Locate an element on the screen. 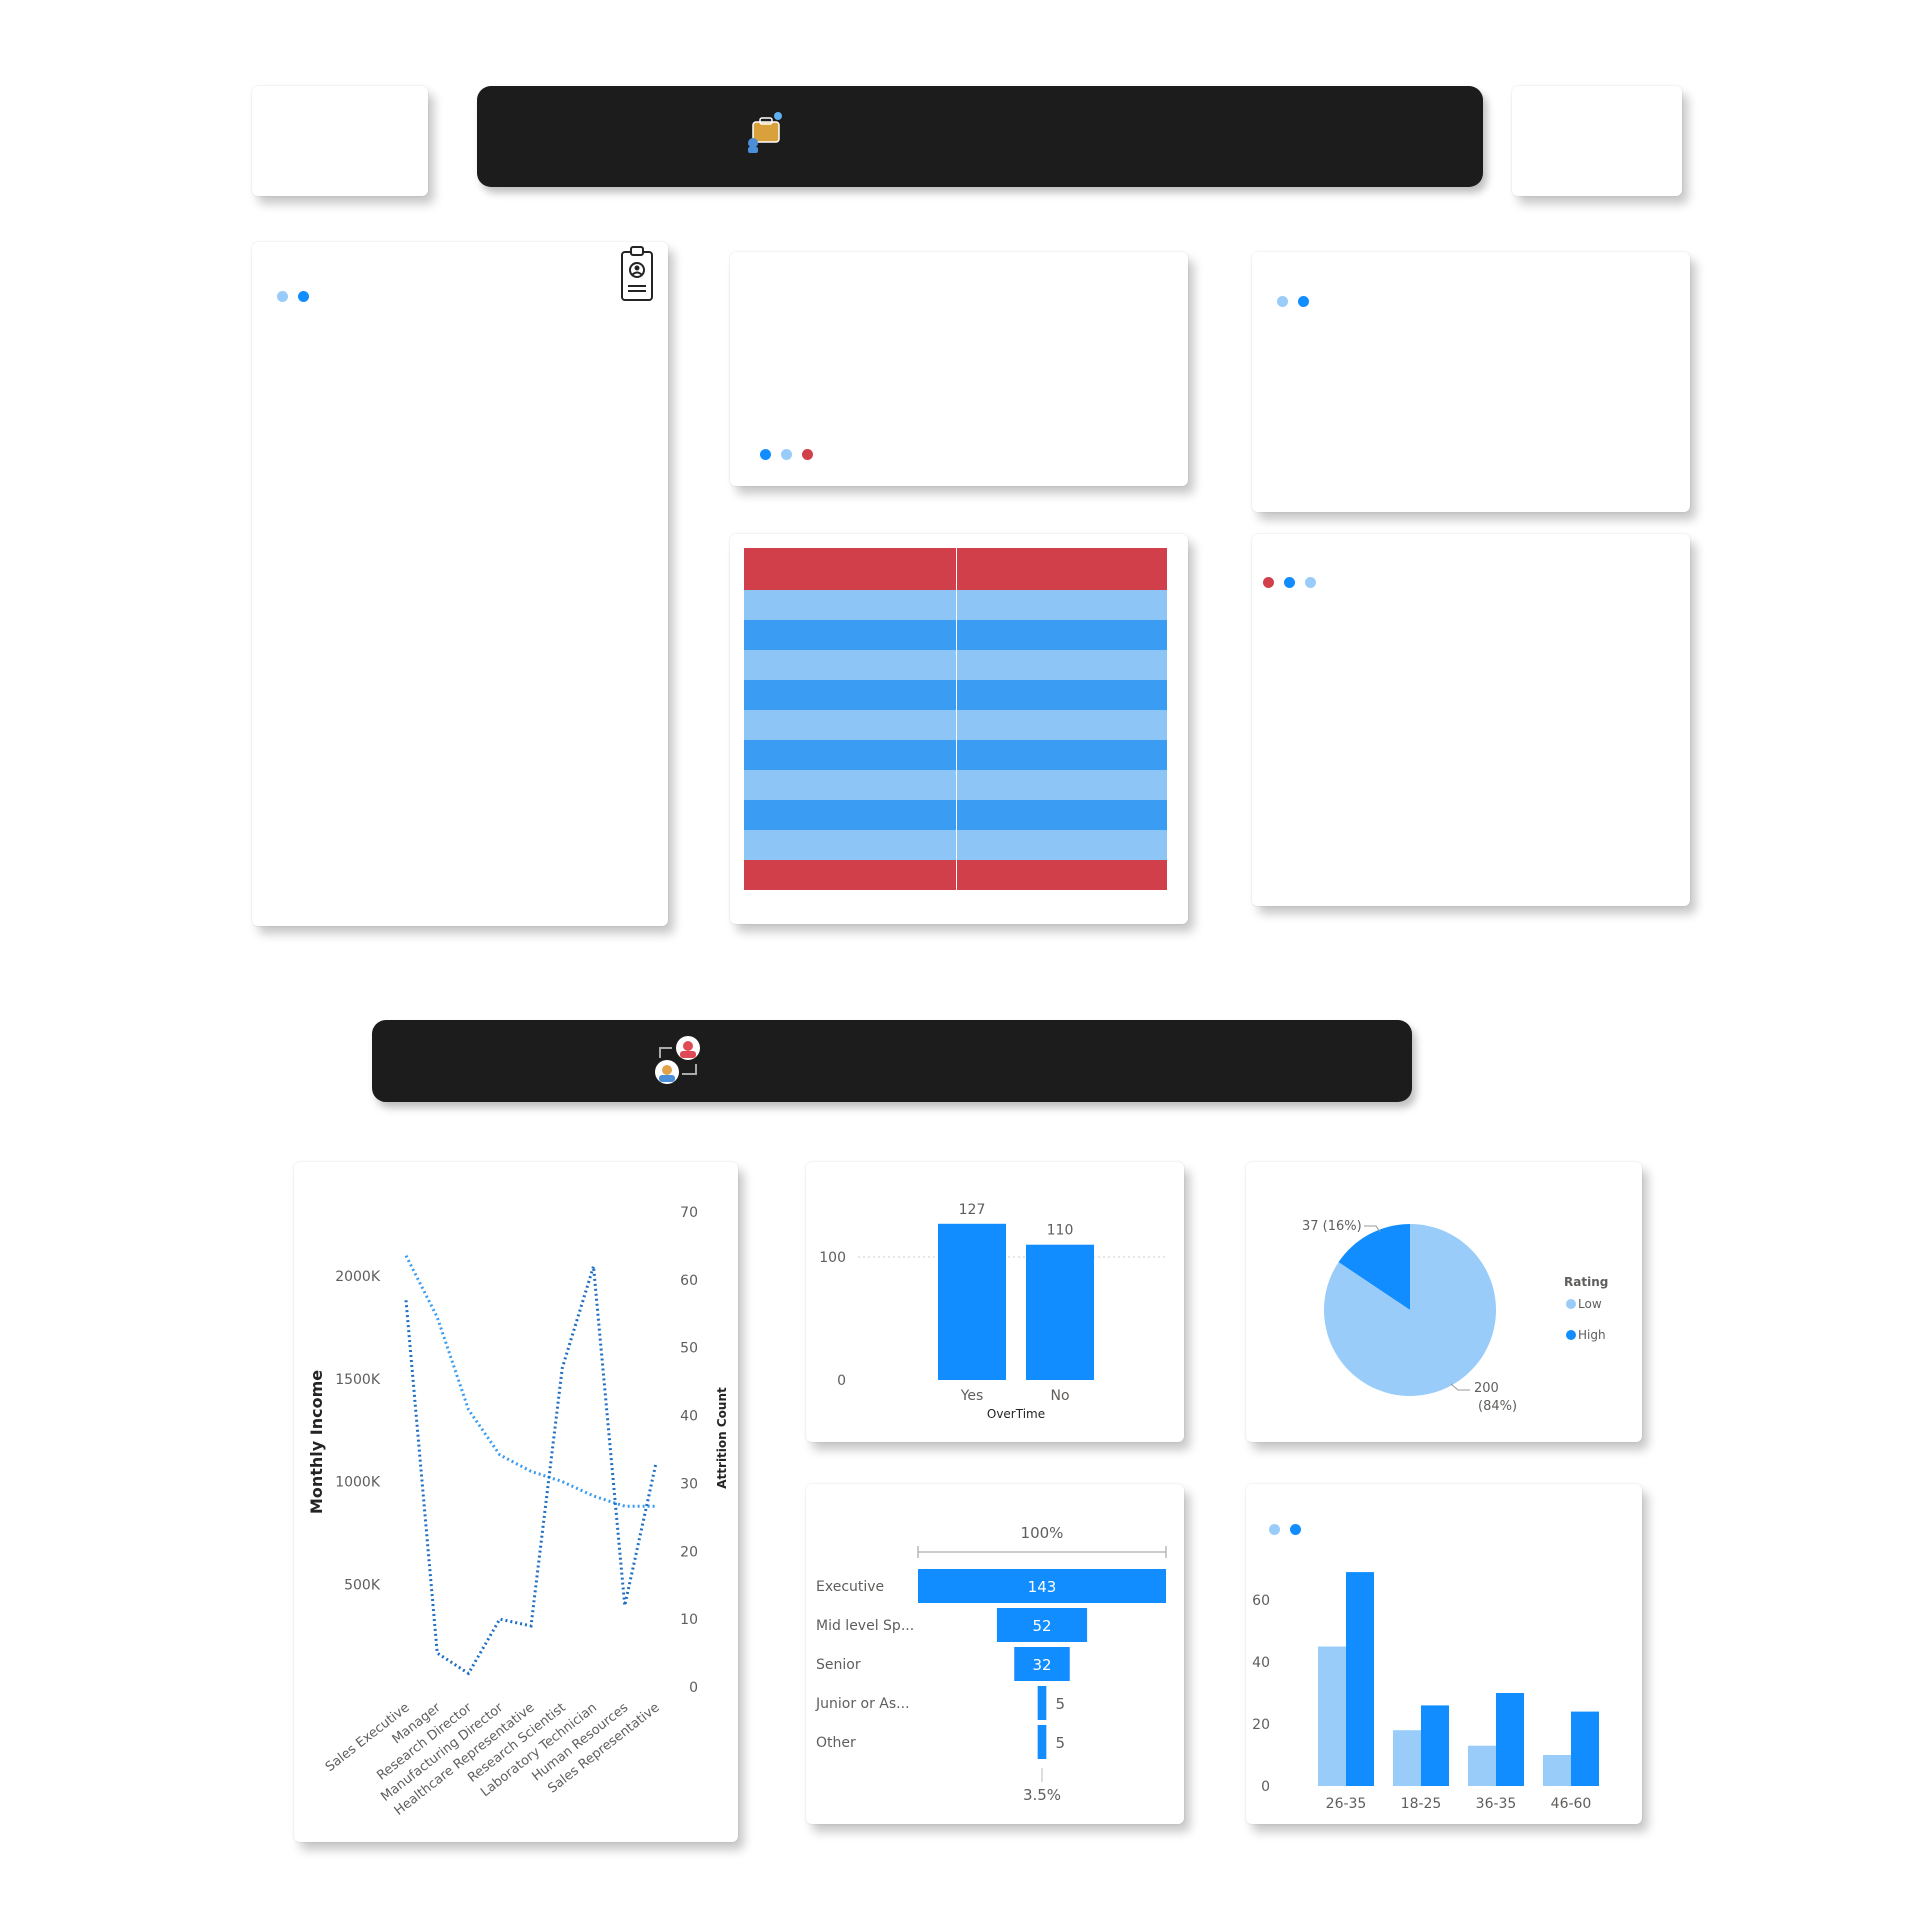 The width and height of the screenshot is (1920, 1920). table-total-value is located at coordinates (1062, 875).